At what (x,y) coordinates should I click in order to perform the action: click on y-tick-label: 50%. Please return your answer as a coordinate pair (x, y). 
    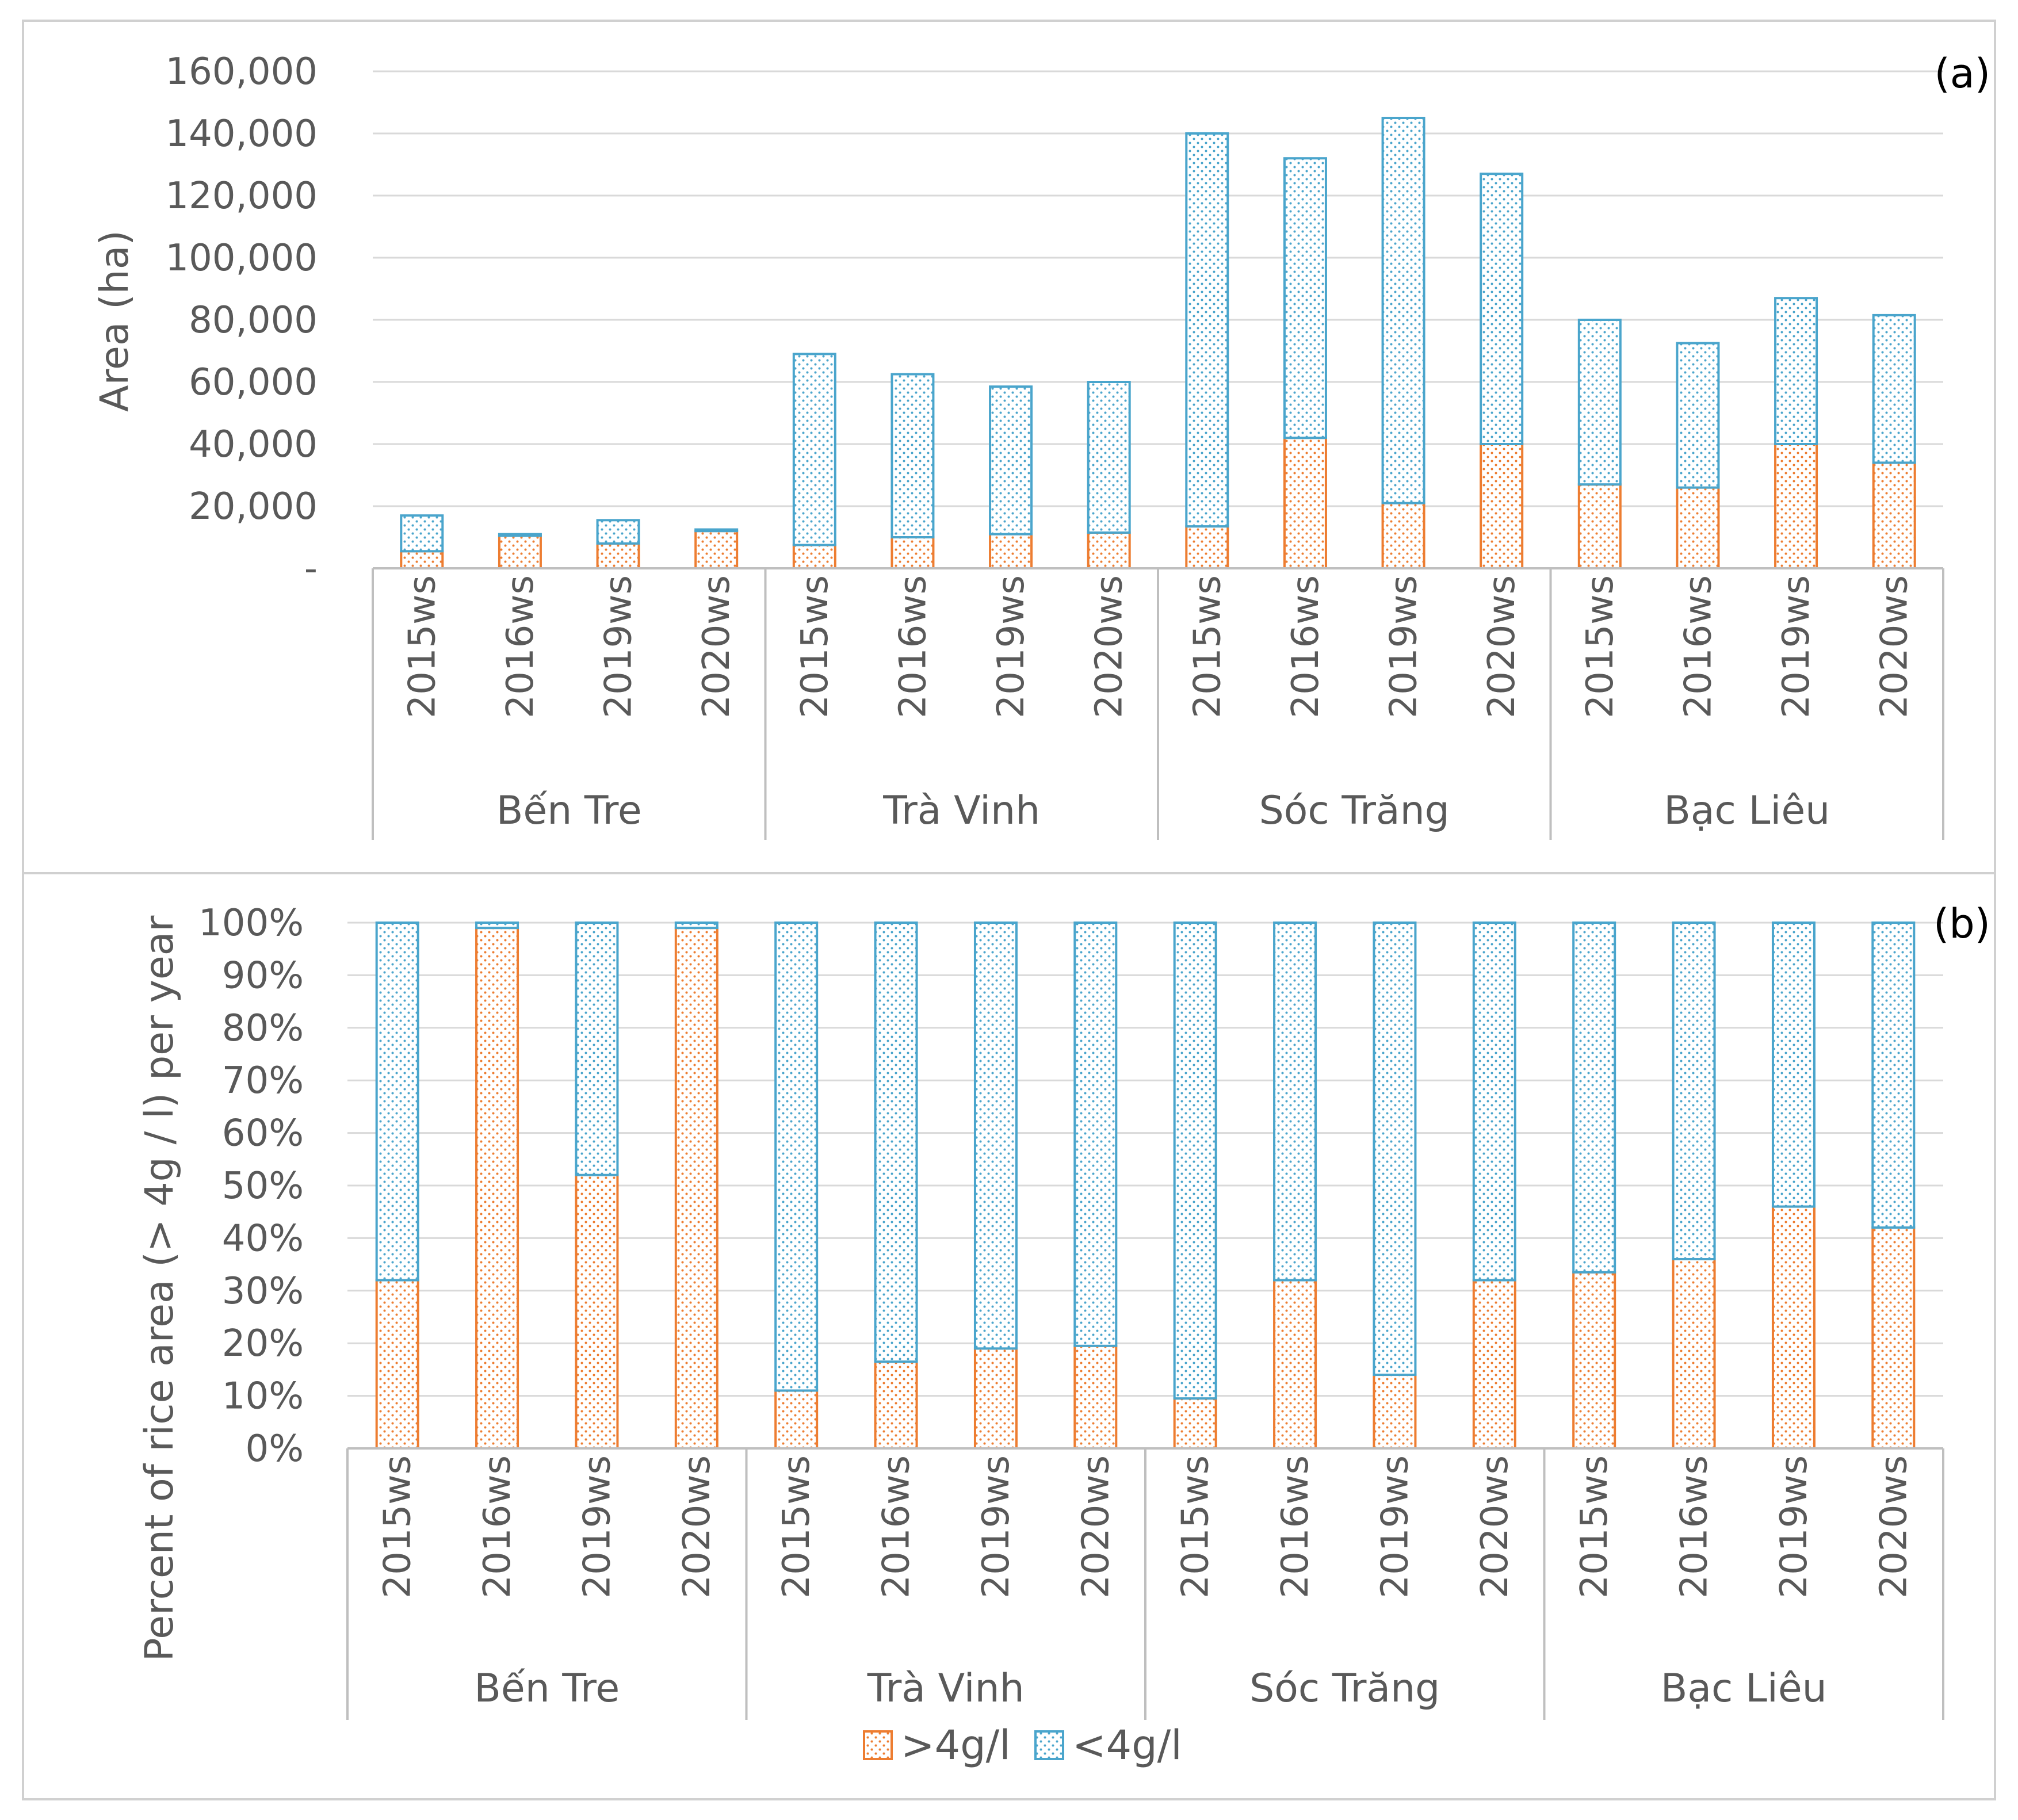
    Looking at the image, I should click on (263, 1186).